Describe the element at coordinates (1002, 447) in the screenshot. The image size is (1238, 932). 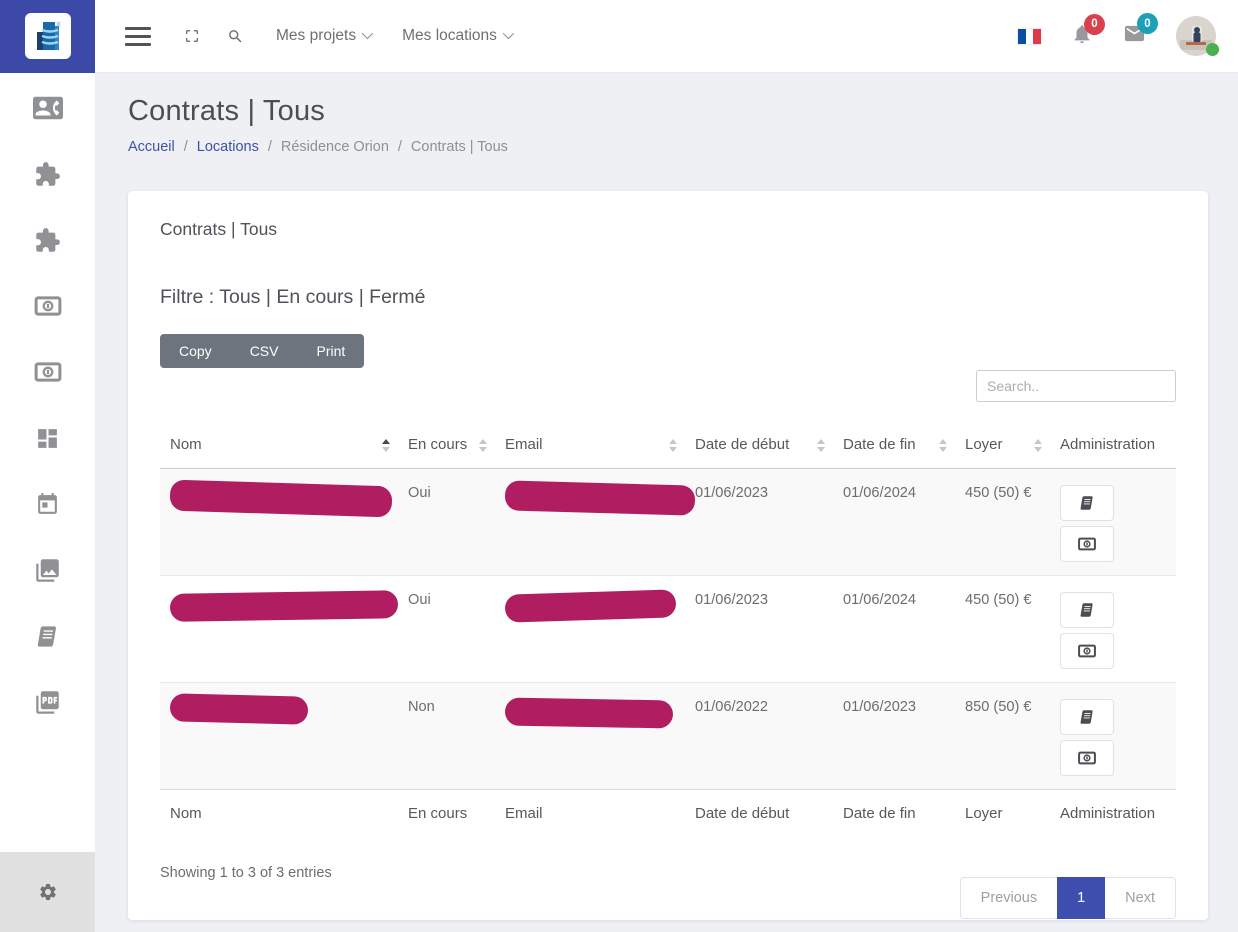
I see `column-header-loyer: Loyer` at that location.